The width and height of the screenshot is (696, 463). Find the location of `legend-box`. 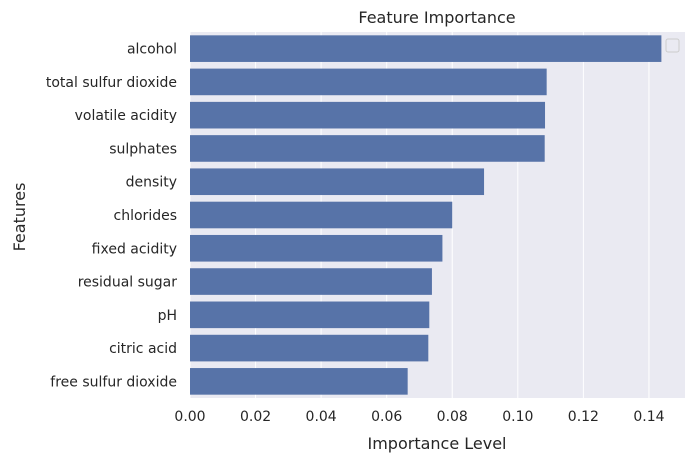

legend-box is located at coordinates (672, 45).